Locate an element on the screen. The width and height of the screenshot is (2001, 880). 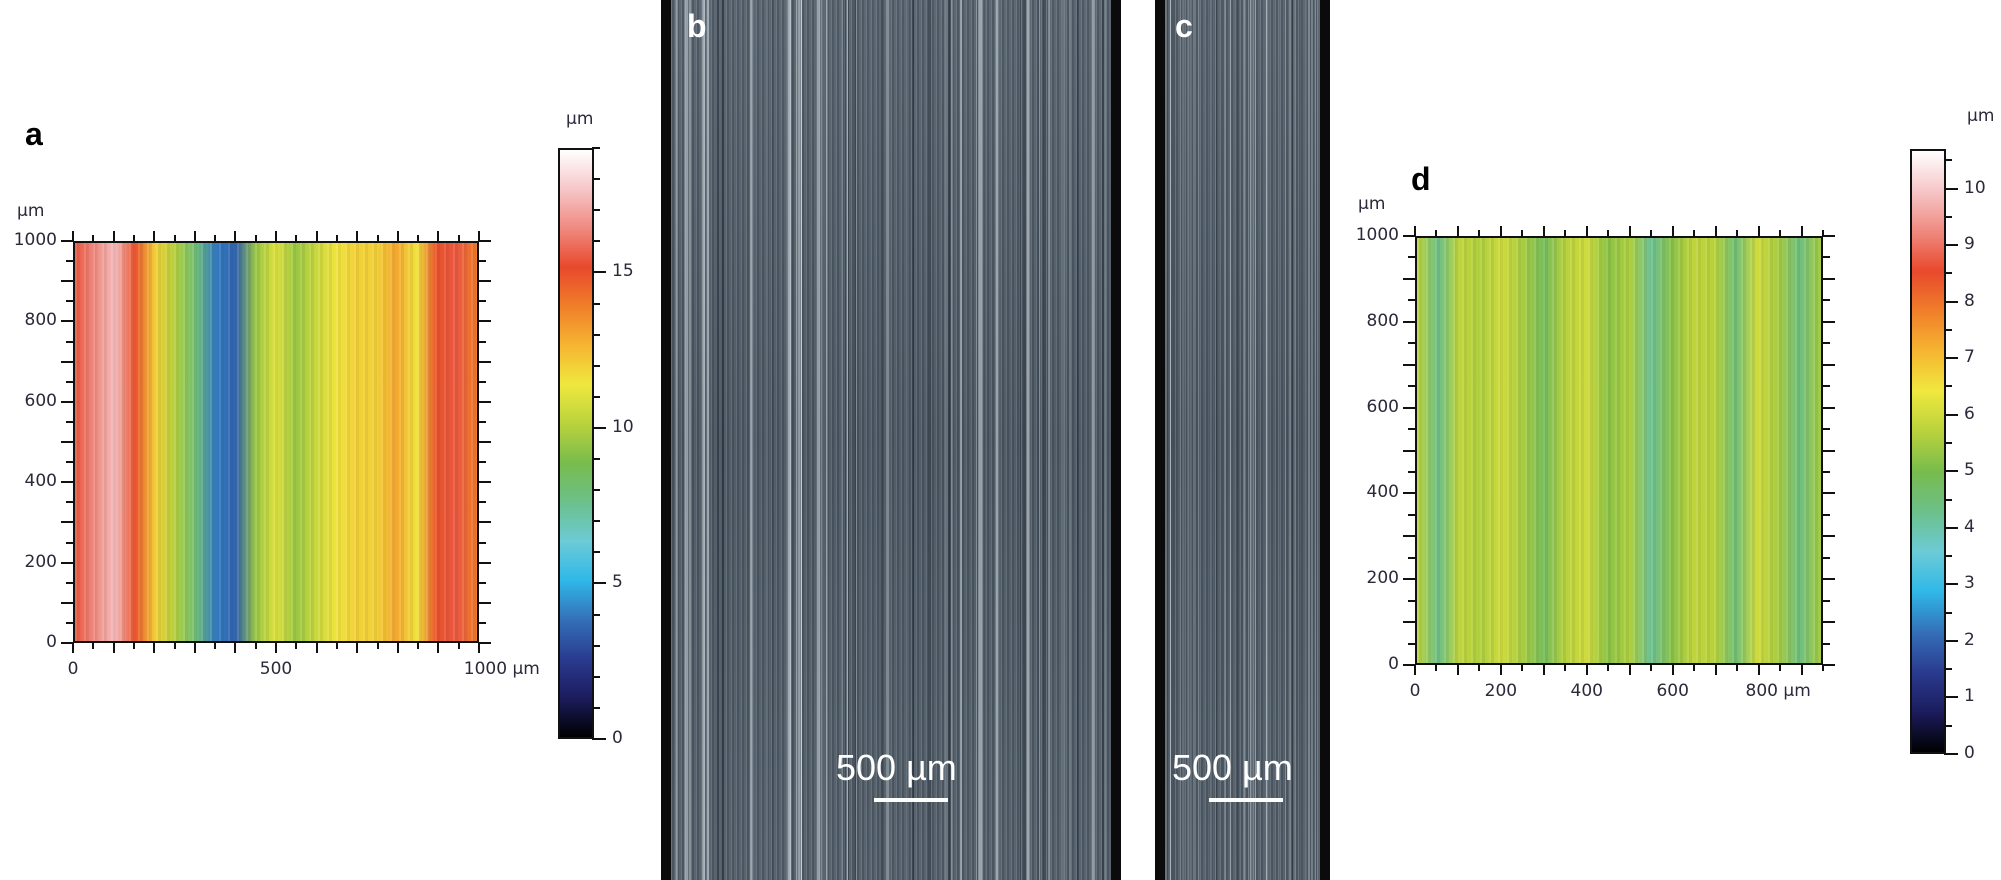
colorbar-unit-a: µm is located at coordinates (580, 119).